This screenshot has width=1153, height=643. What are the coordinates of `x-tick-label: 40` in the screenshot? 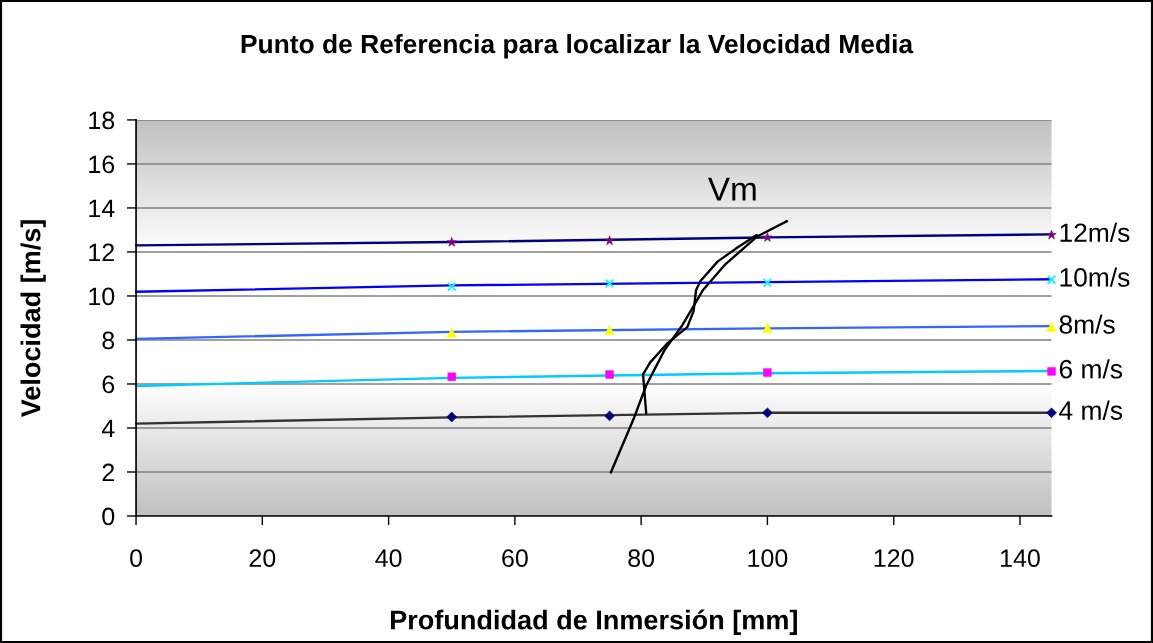 It's located at (388, 558).